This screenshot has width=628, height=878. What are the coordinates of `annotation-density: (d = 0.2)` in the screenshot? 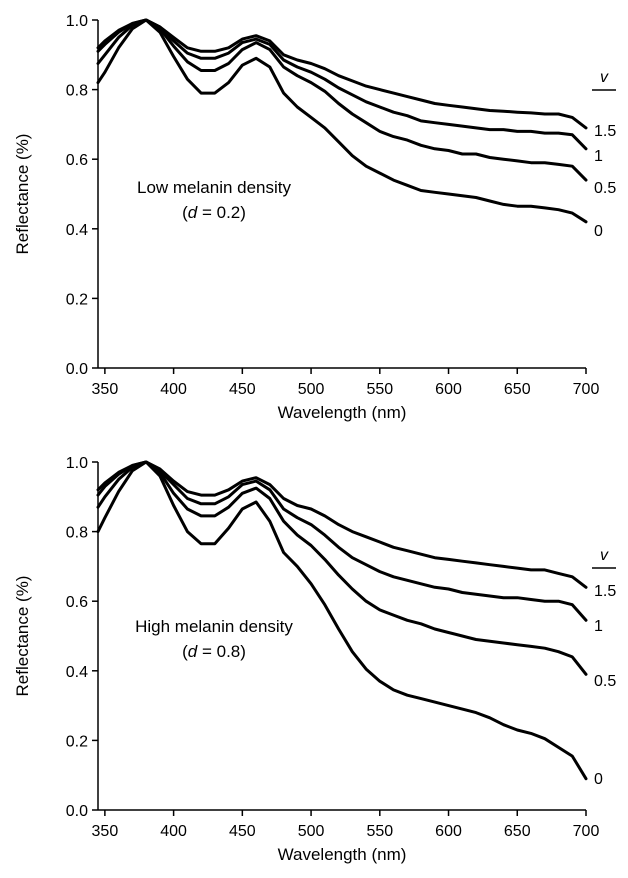 It's located at (214, 212).